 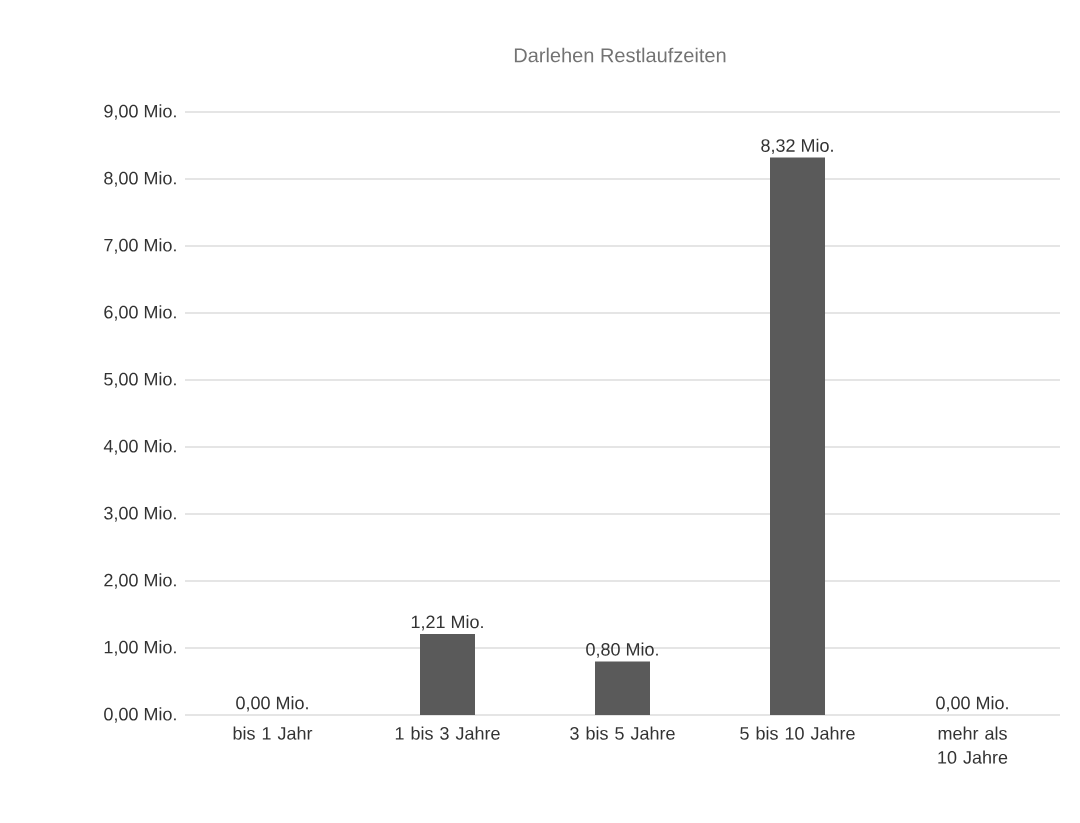 I want to click on x-tick-label: 3 bis 5 Jahre, so click(x=622, y=733).